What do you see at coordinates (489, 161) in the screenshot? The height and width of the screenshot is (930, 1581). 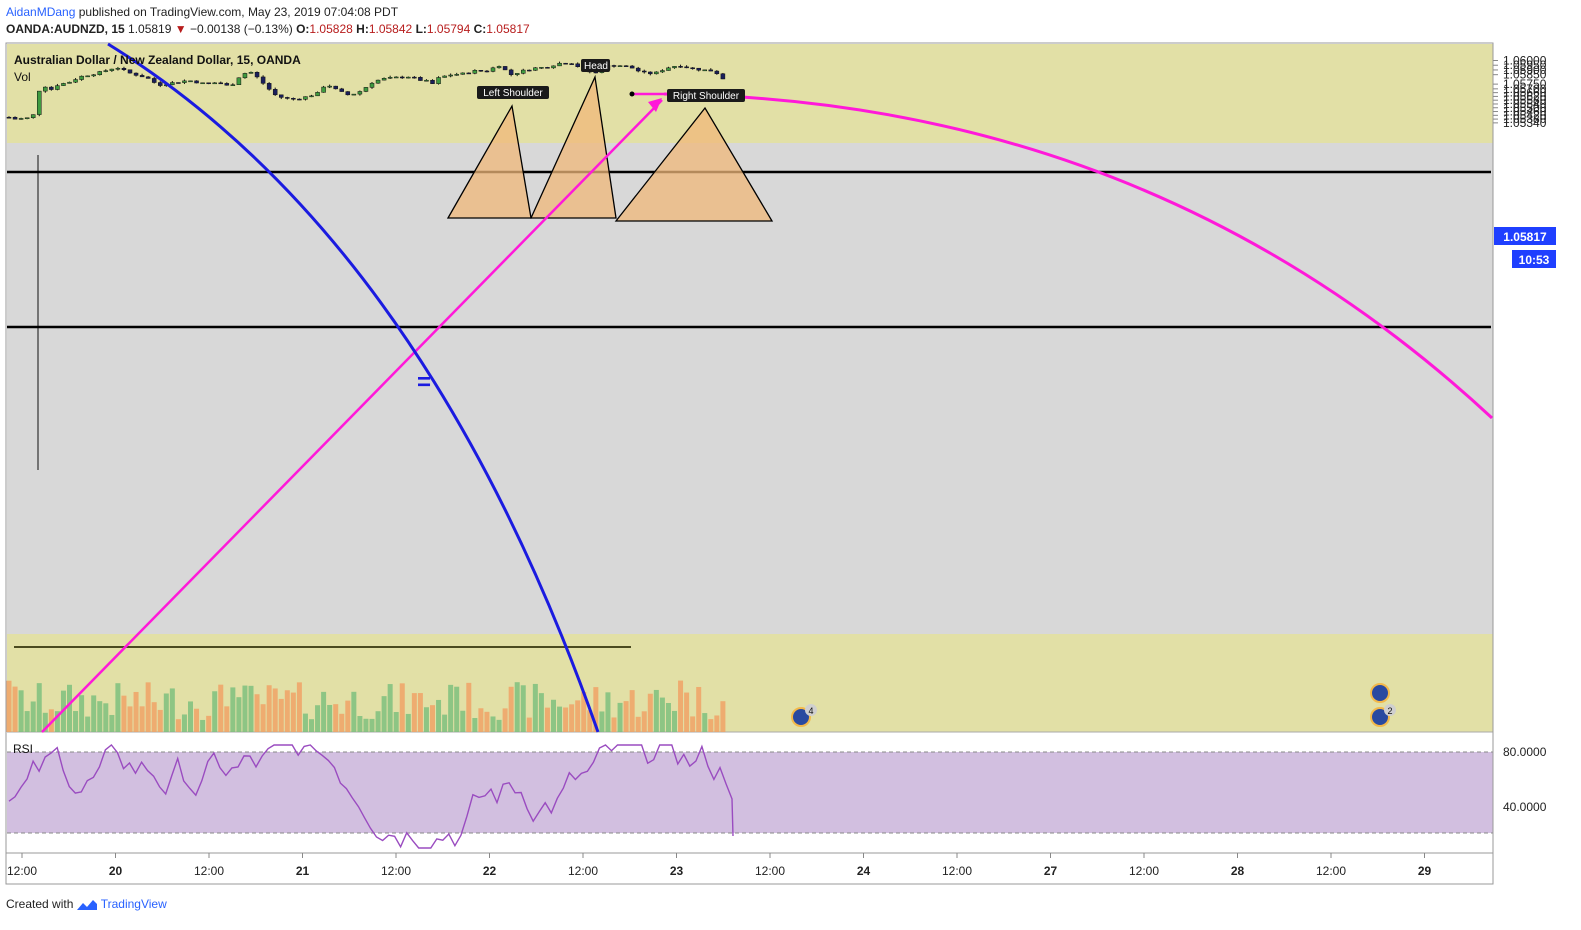 I see `left-shoulder-triangle` at bounding box center [489, 161].